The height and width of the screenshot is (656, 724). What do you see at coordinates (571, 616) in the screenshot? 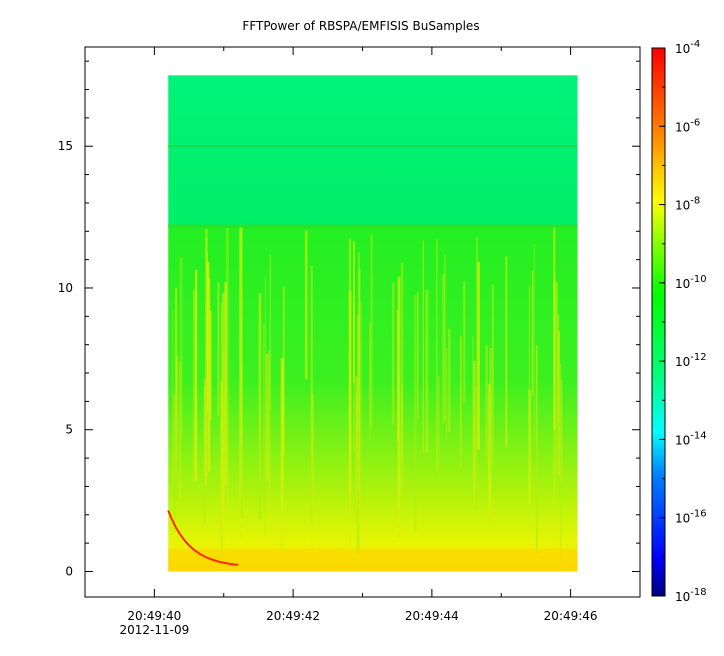
I see `x-tick-label: 20:49:46` at bounding box center [571, 616].